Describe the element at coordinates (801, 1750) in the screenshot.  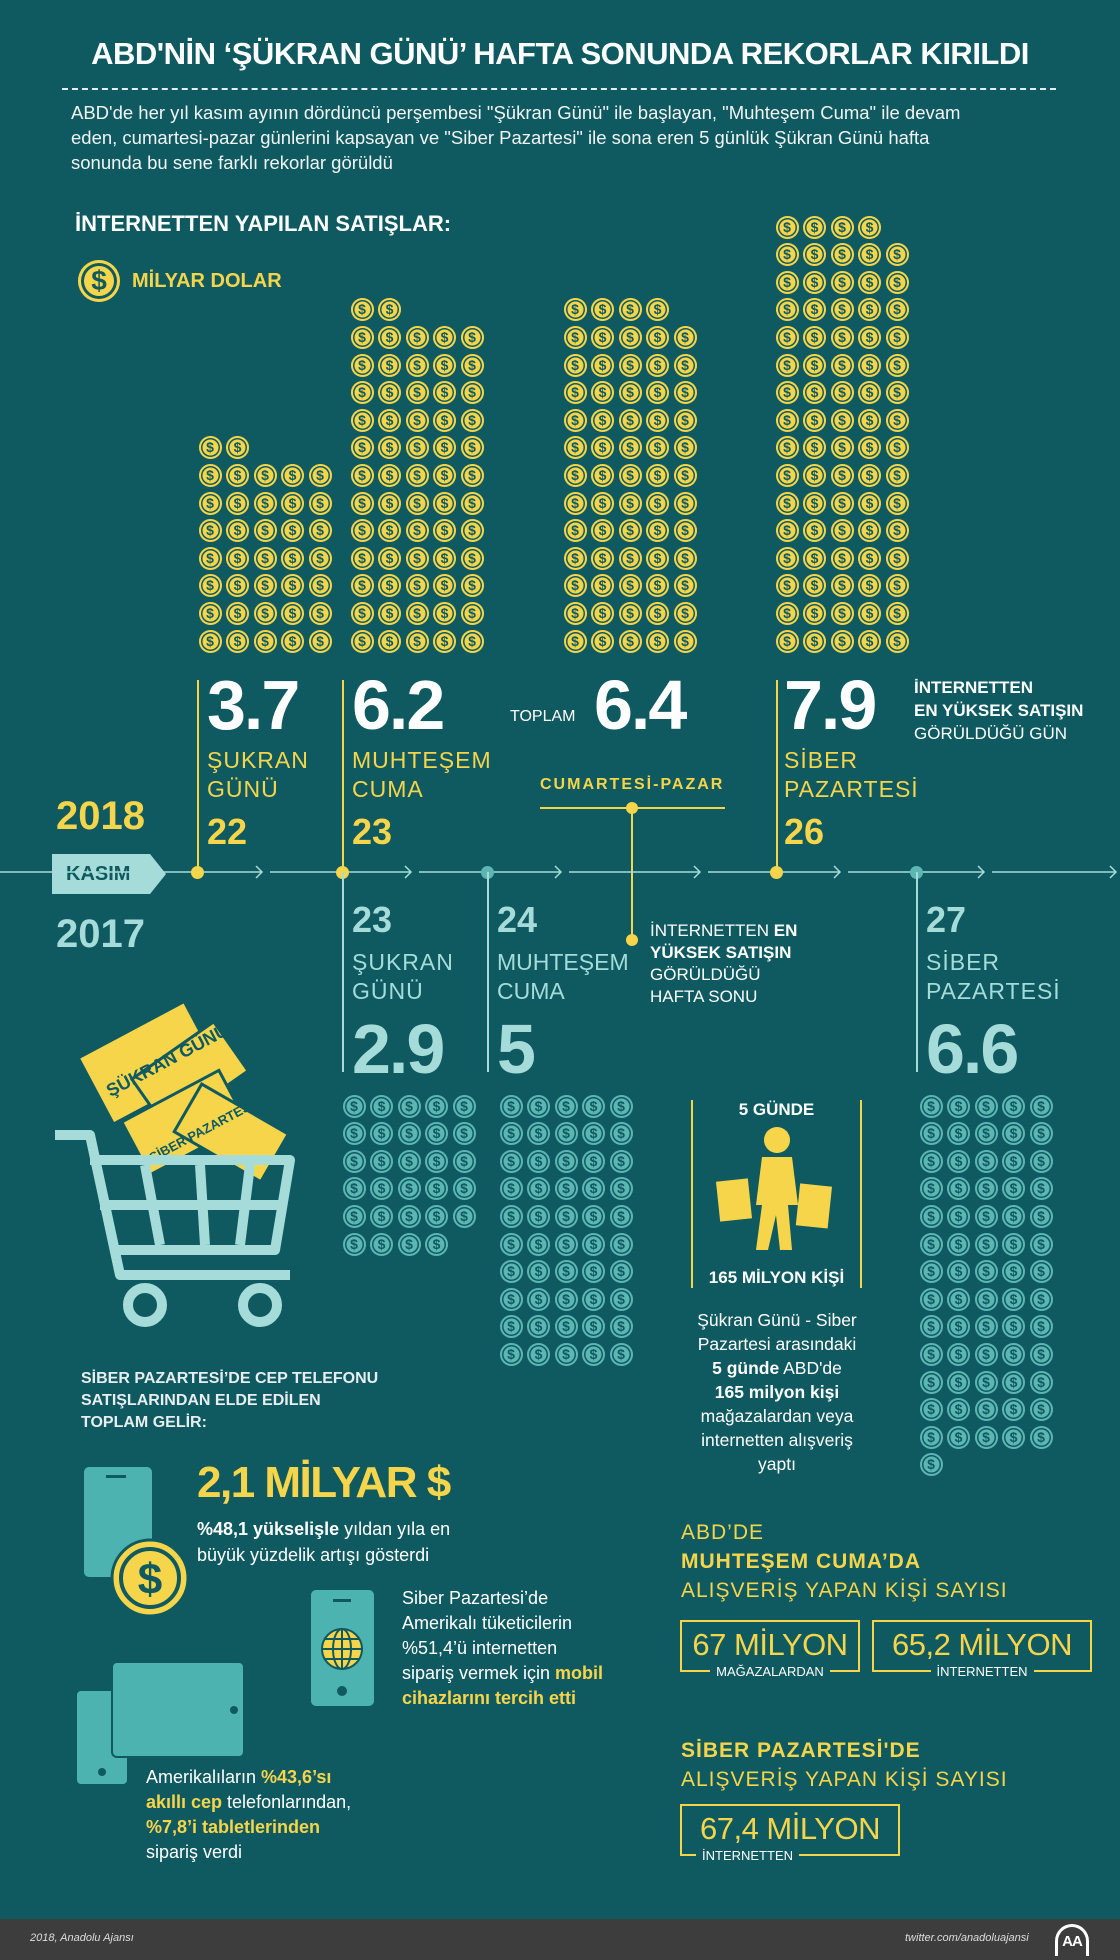
I see `heading-line: SİBER PAZARTESİ'DE` at that location.